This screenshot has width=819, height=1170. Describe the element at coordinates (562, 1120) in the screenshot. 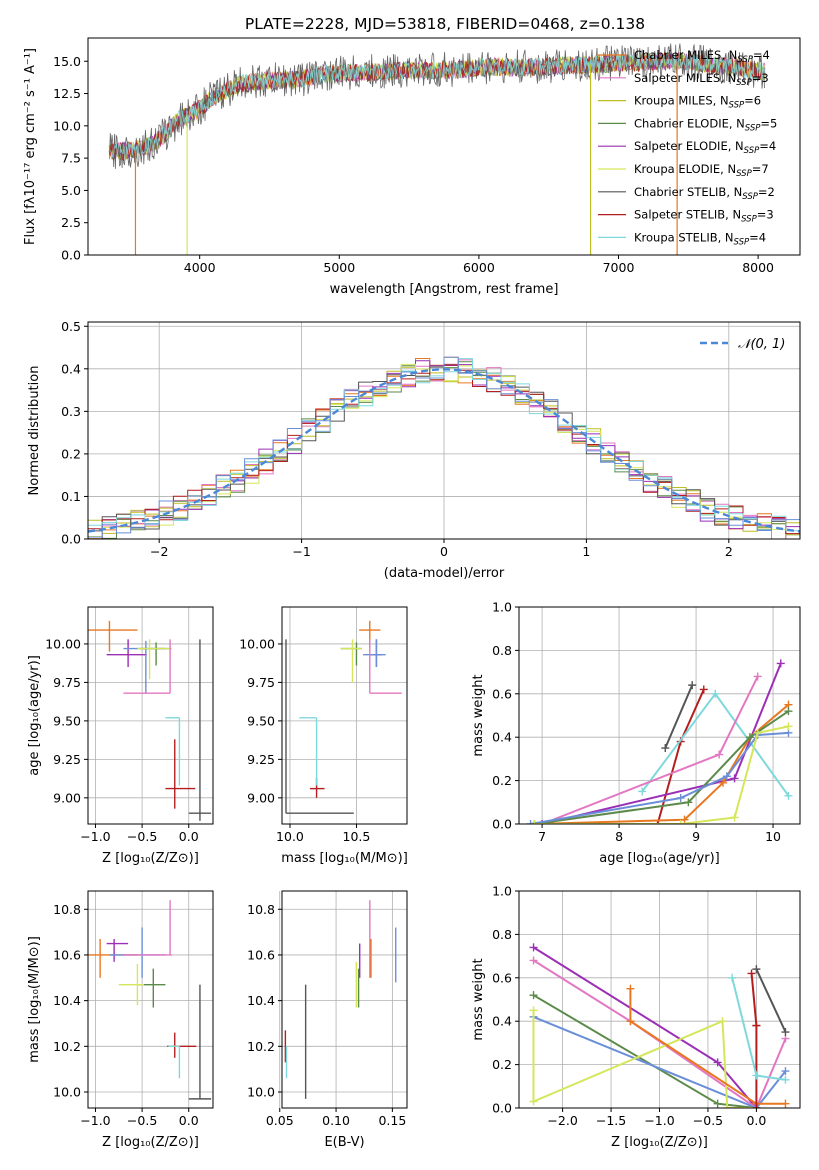

I see `x-tick-label: −2.0` at that location.